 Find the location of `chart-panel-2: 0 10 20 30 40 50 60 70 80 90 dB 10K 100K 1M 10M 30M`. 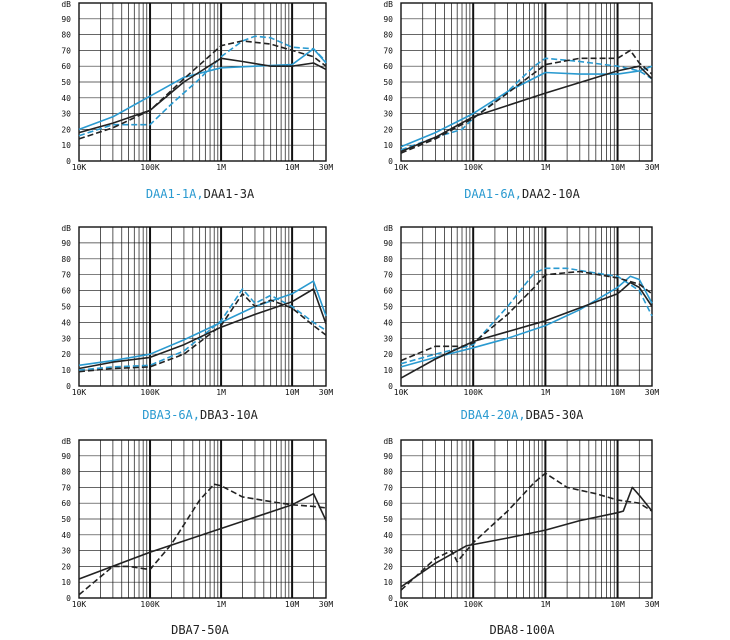

chart-panel-2: 0 10 20 30 40 50 60 70 80 90 dB 10K 100K 1M 10M 30M is located at coordinates (521, 86).